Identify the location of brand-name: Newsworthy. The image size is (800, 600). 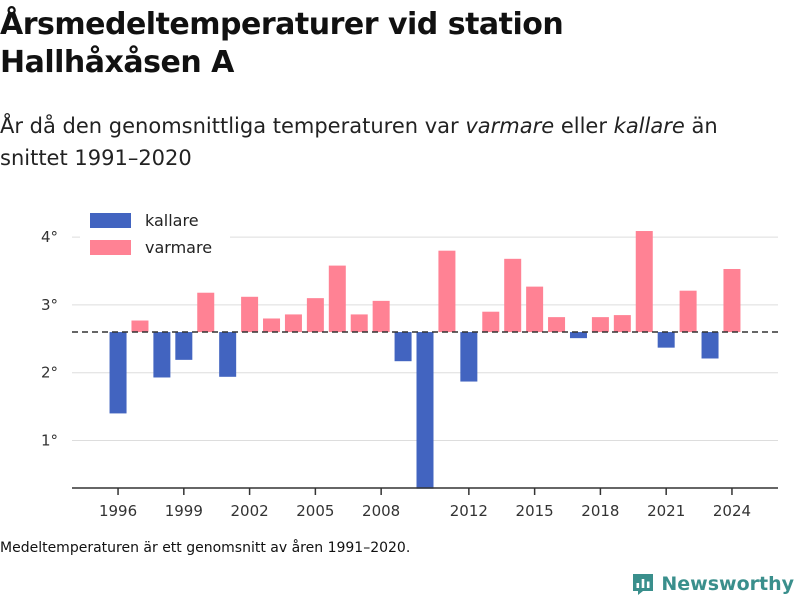
(727, 584).